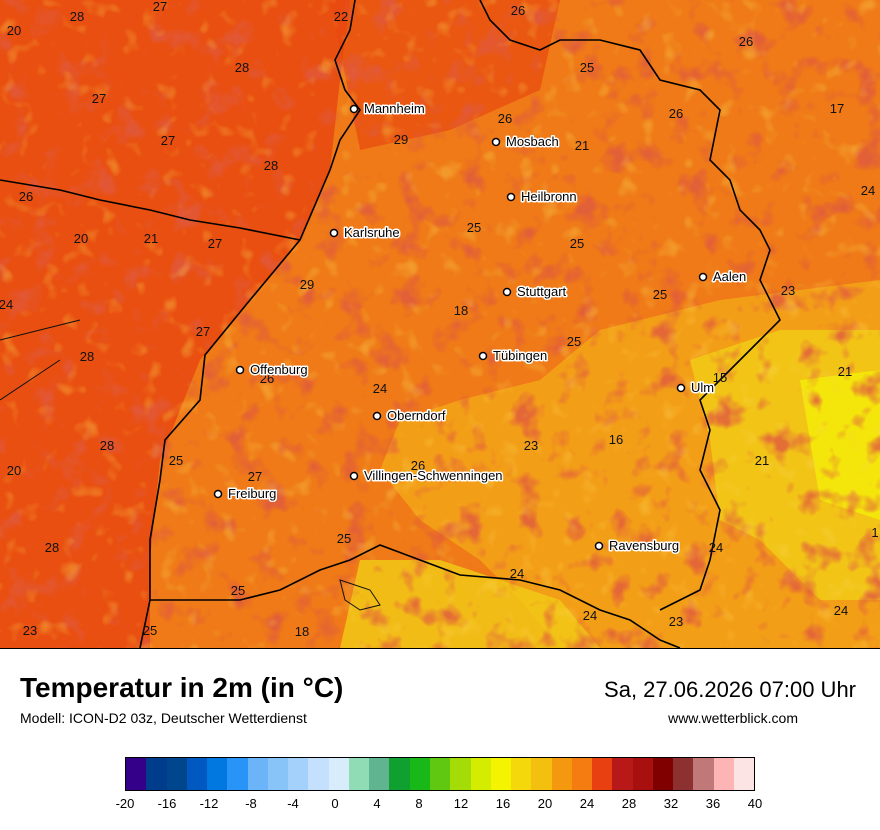 The height and width of the screenshot is (830, 880). Describe the element at coordinates (209, 803) in the screenshot. I see `legend-tick-label: -12` at that location.